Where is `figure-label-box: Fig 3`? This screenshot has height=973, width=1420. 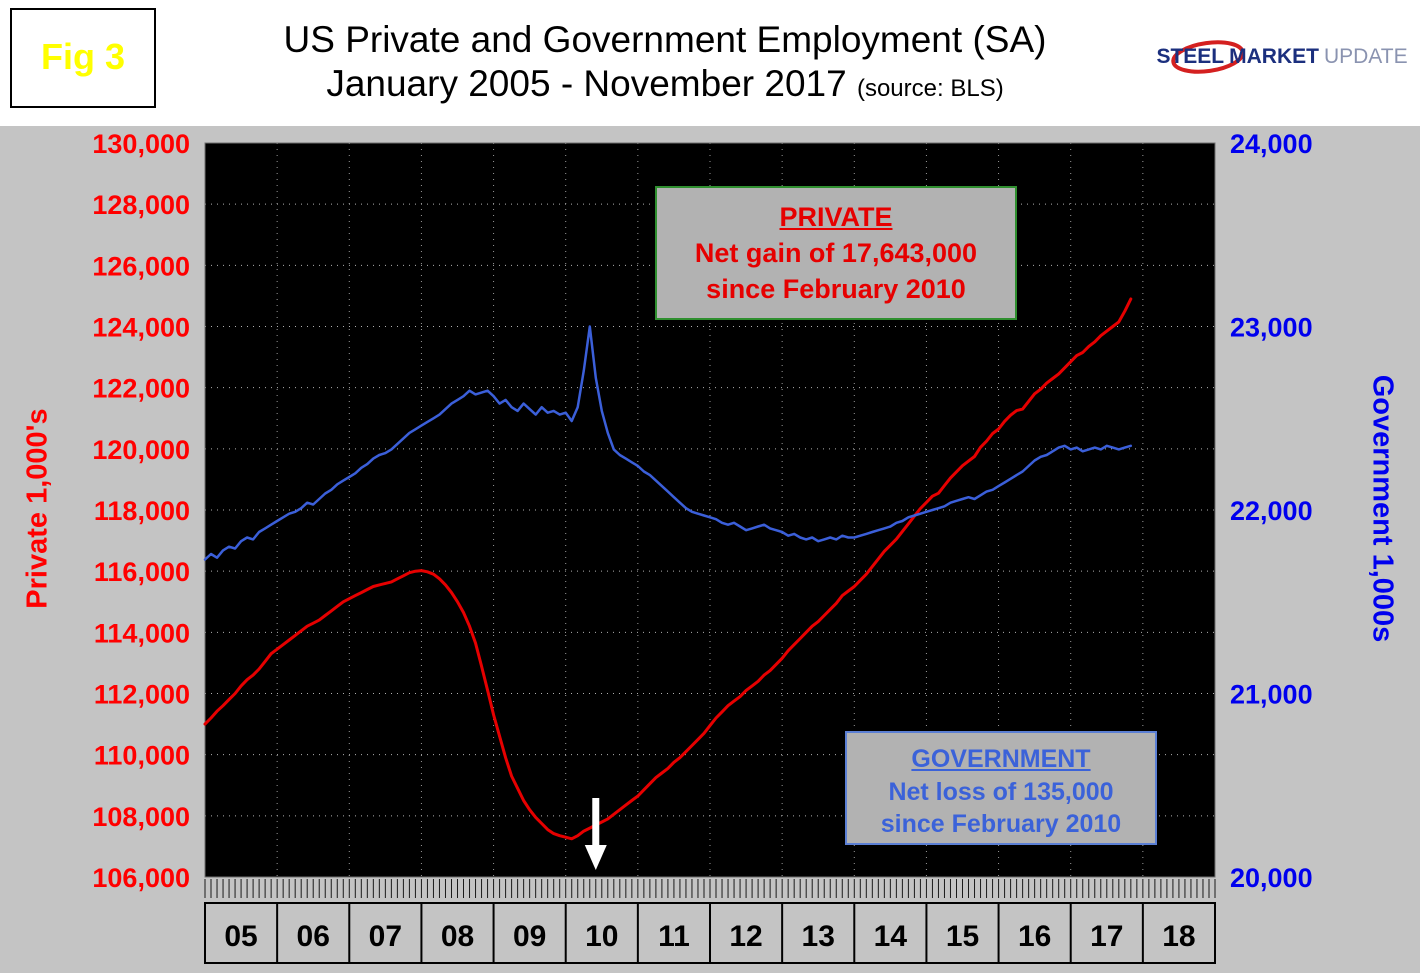 figure-label-box: Fig 3 is located at coordinates (83, 58).